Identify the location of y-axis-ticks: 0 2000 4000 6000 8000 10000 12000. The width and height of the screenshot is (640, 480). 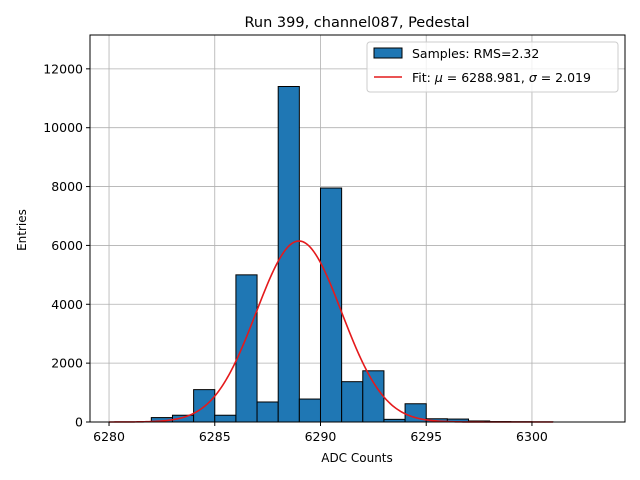
(66, 245).